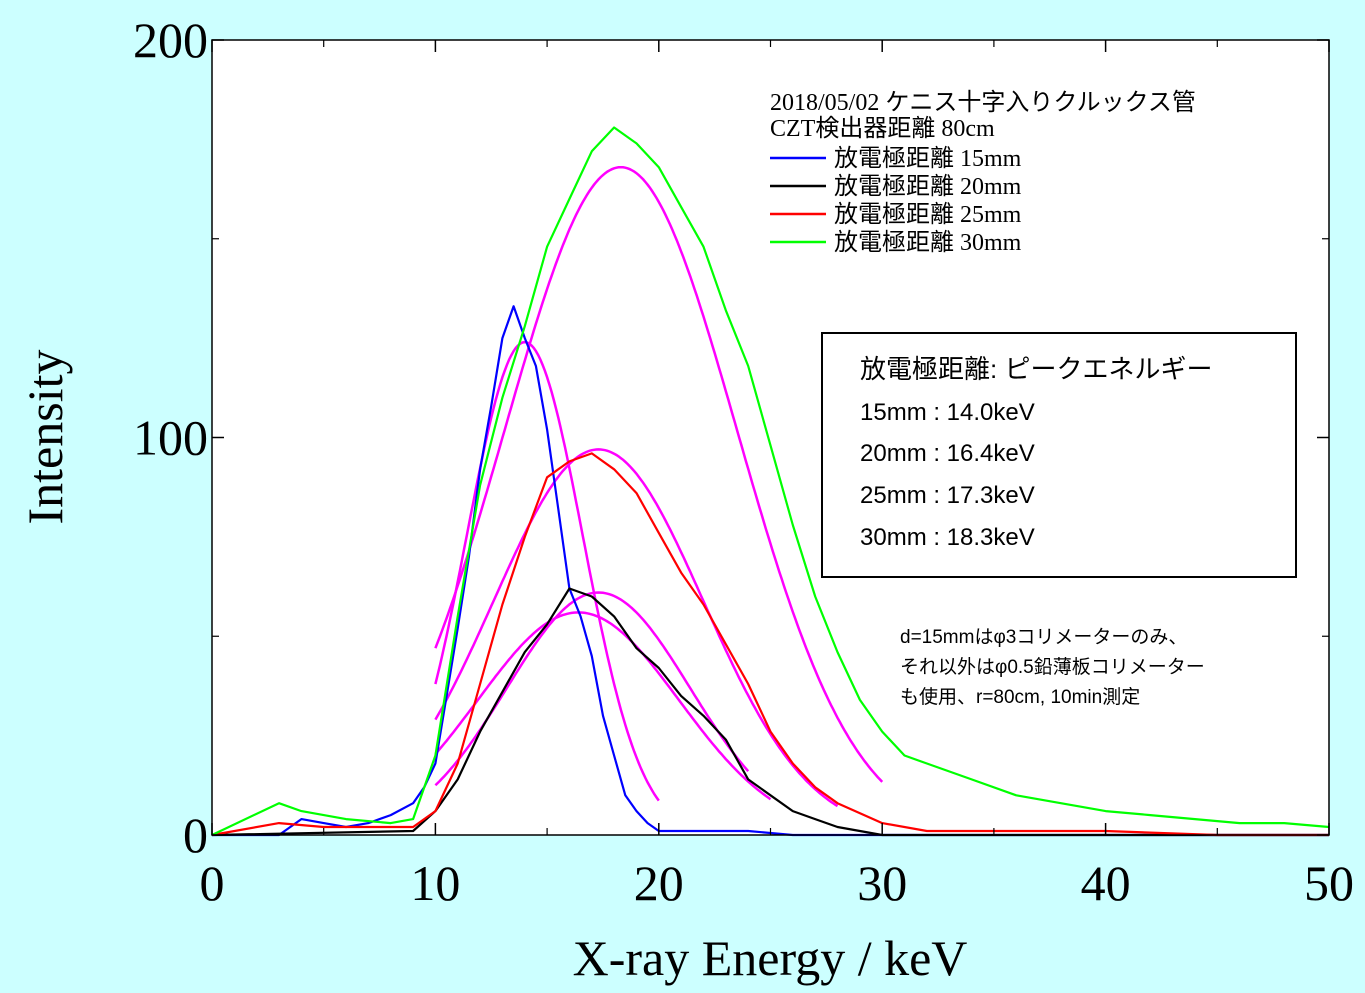  I want to click on x-tick-label-20: 20, so click(659, 883).